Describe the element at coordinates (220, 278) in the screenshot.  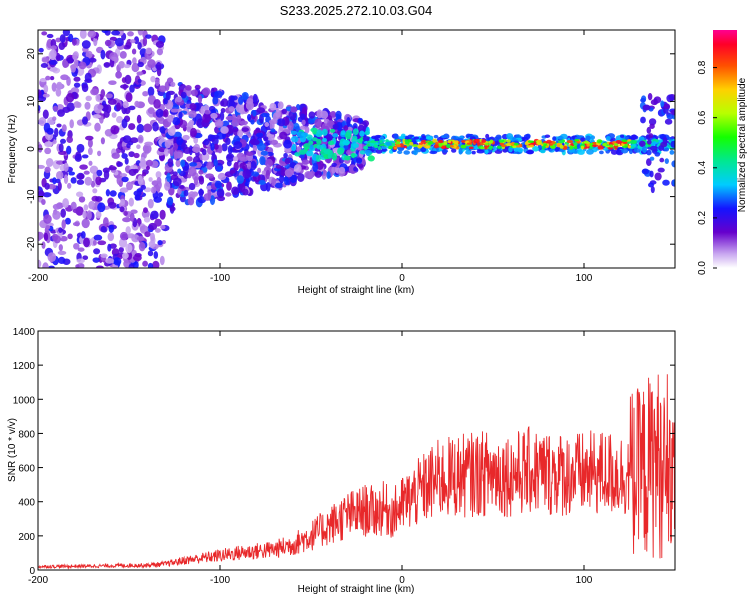
I see `x-tick-label: -100` at that location.